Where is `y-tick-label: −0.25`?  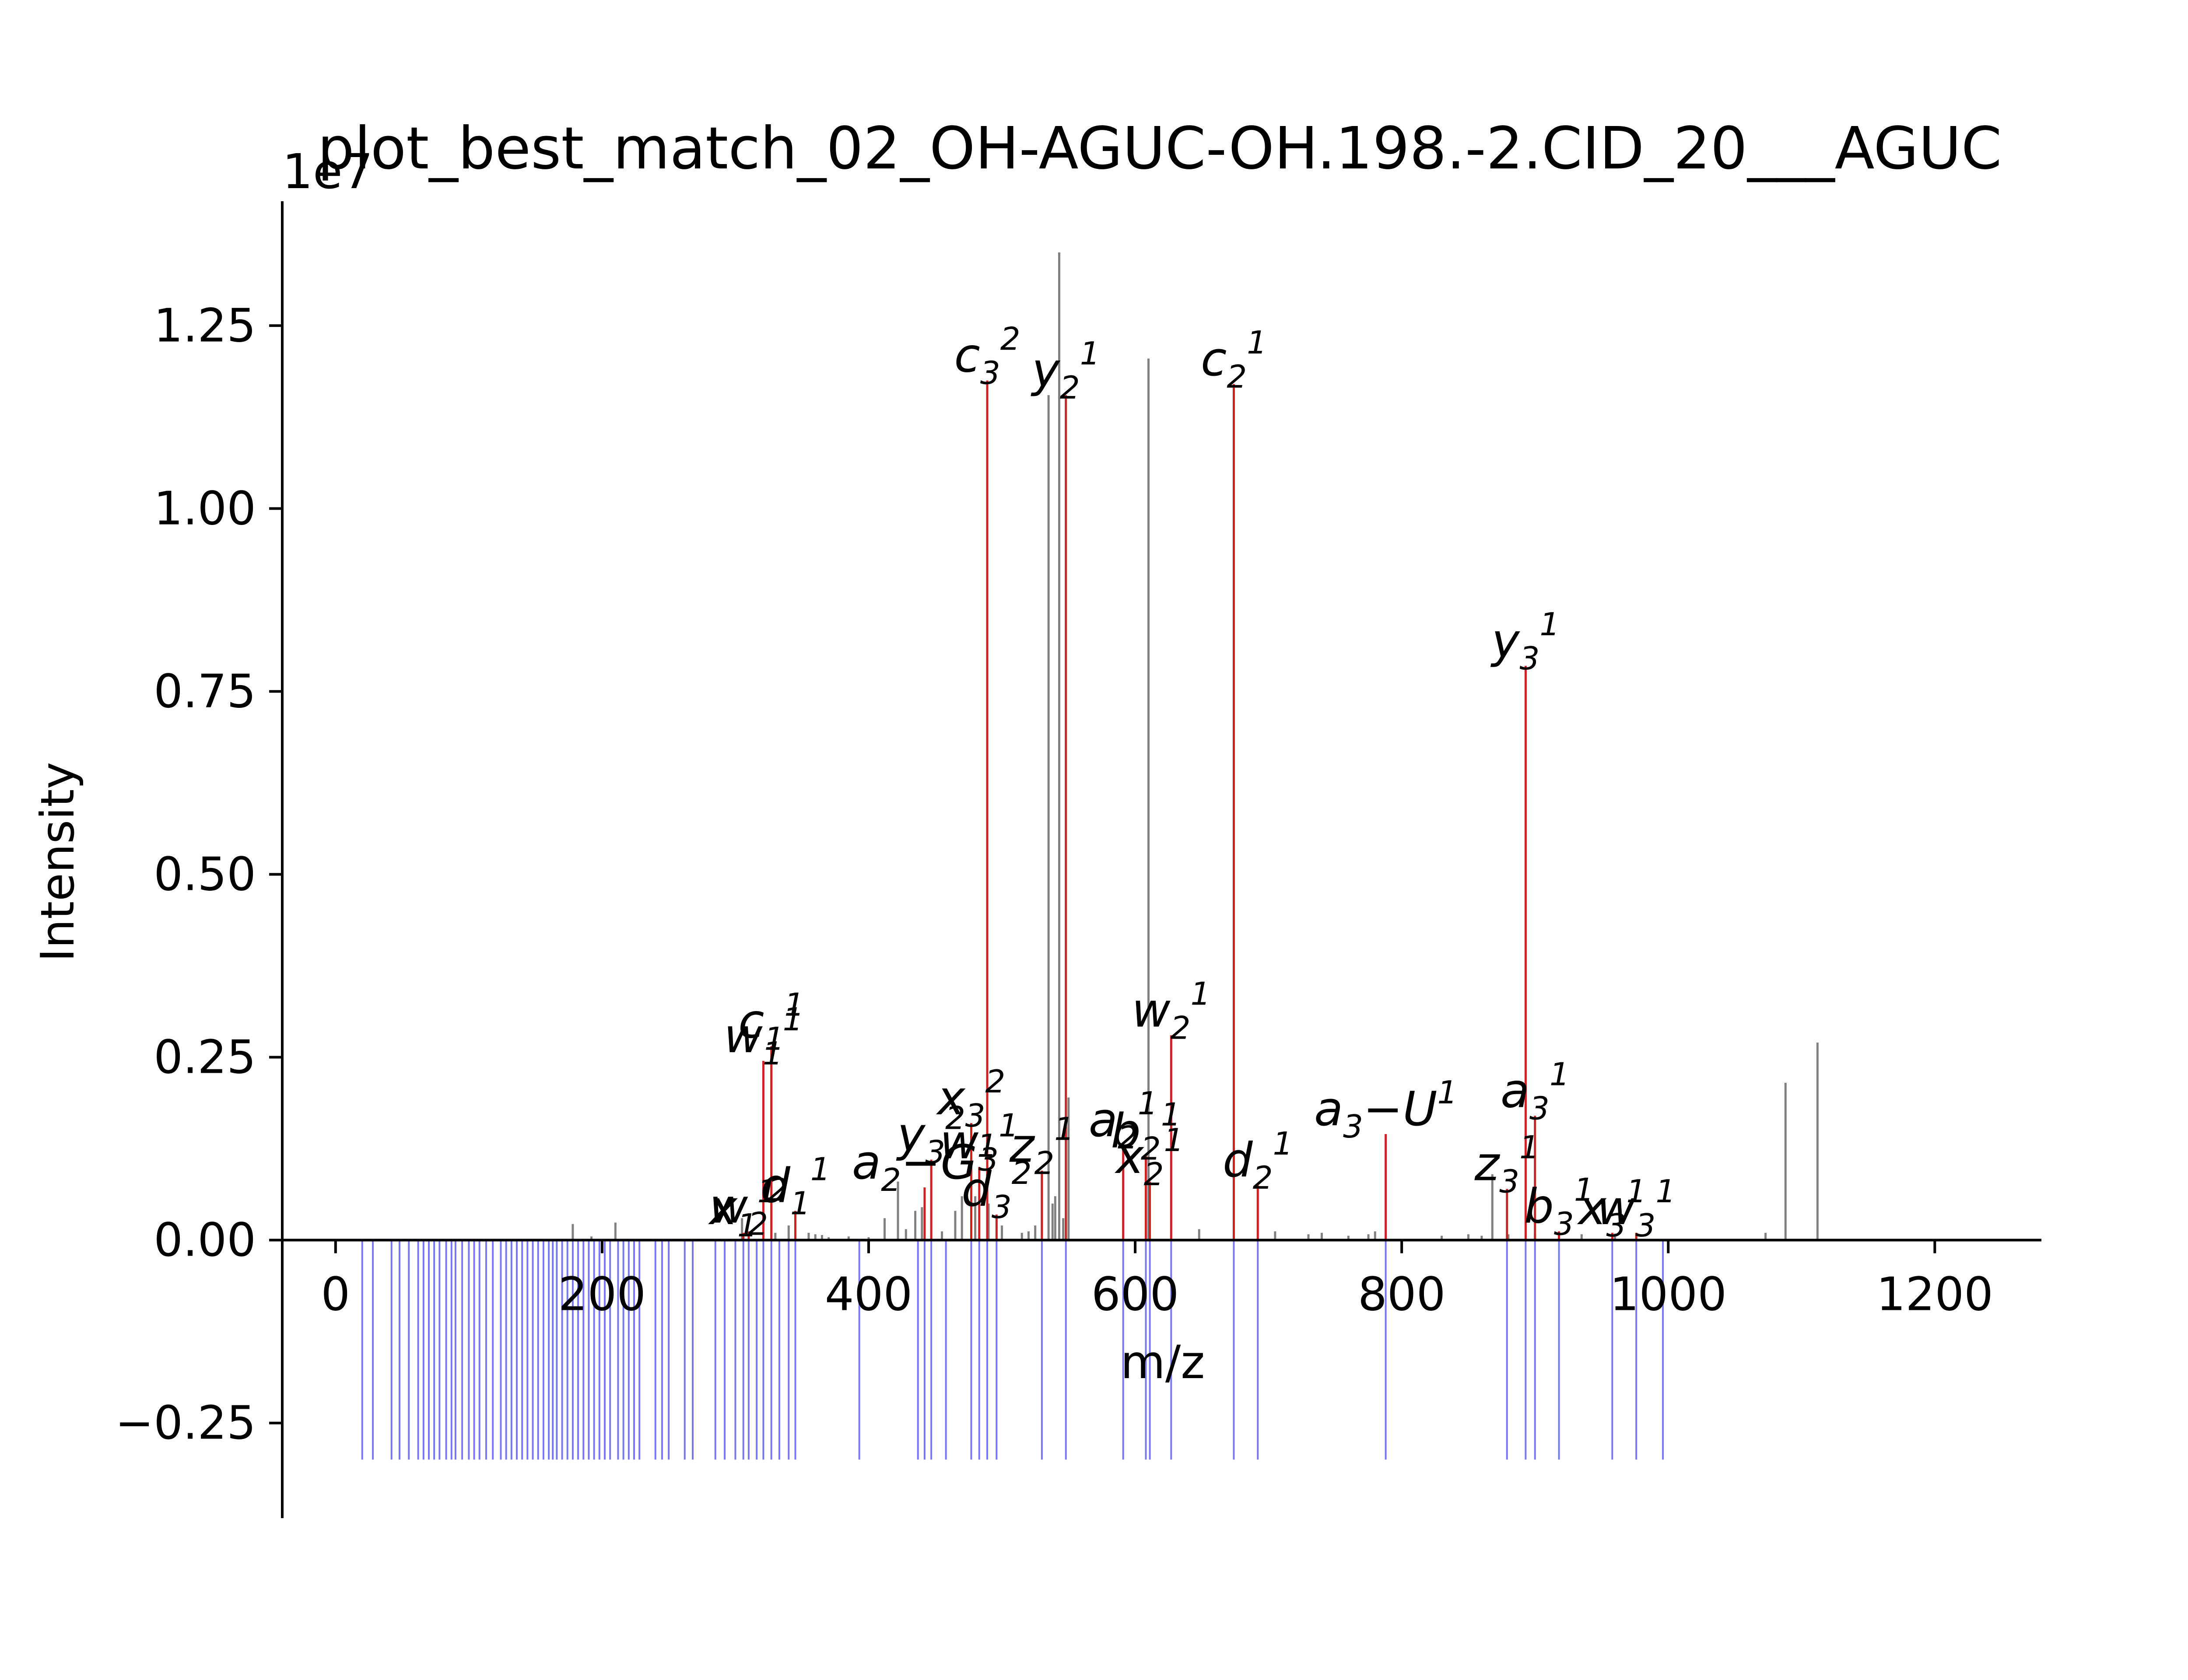
y-tick-label: −0.25 is located at coordinates (185, 1423).